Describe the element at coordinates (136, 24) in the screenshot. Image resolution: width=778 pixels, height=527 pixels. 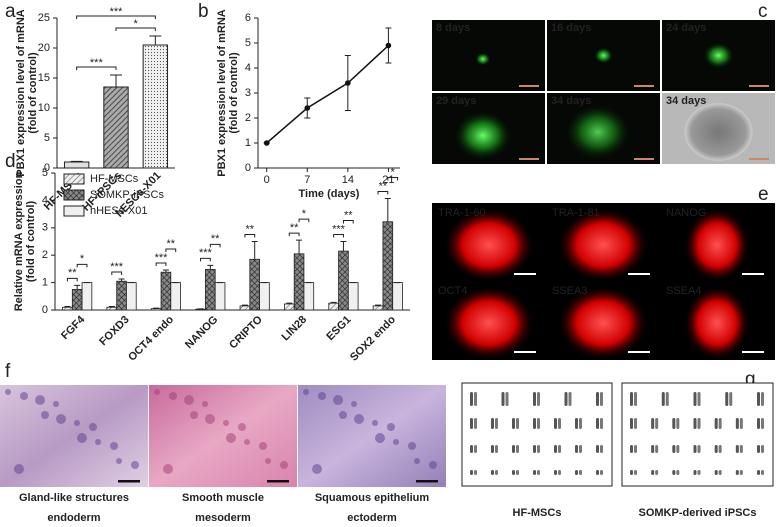
I see `sig-label: *` at that location.